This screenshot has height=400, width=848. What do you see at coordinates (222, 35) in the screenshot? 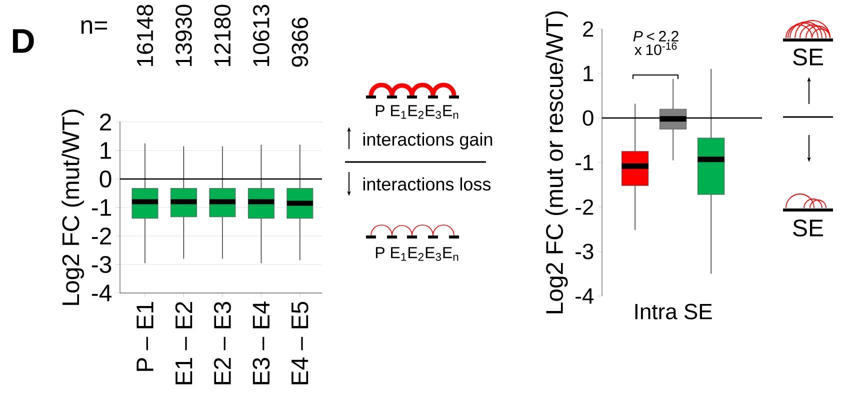
I see `text: 12180` at bounding box center [222, 35].